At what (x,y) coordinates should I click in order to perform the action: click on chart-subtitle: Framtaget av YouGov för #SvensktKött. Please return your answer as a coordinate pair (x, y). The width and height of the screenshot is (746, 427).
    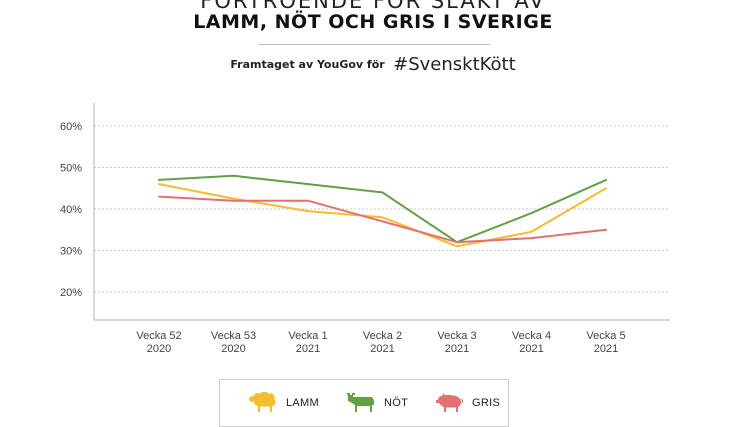
    Looking at the image, I should click on (373, 64).